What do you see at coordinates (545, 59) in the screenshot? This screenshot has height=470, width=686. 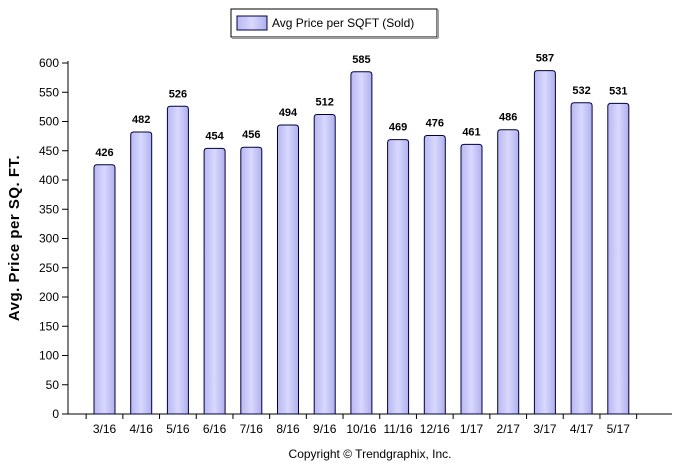 I see `data-label-3-17: 587` at bounding box center [545, 59].